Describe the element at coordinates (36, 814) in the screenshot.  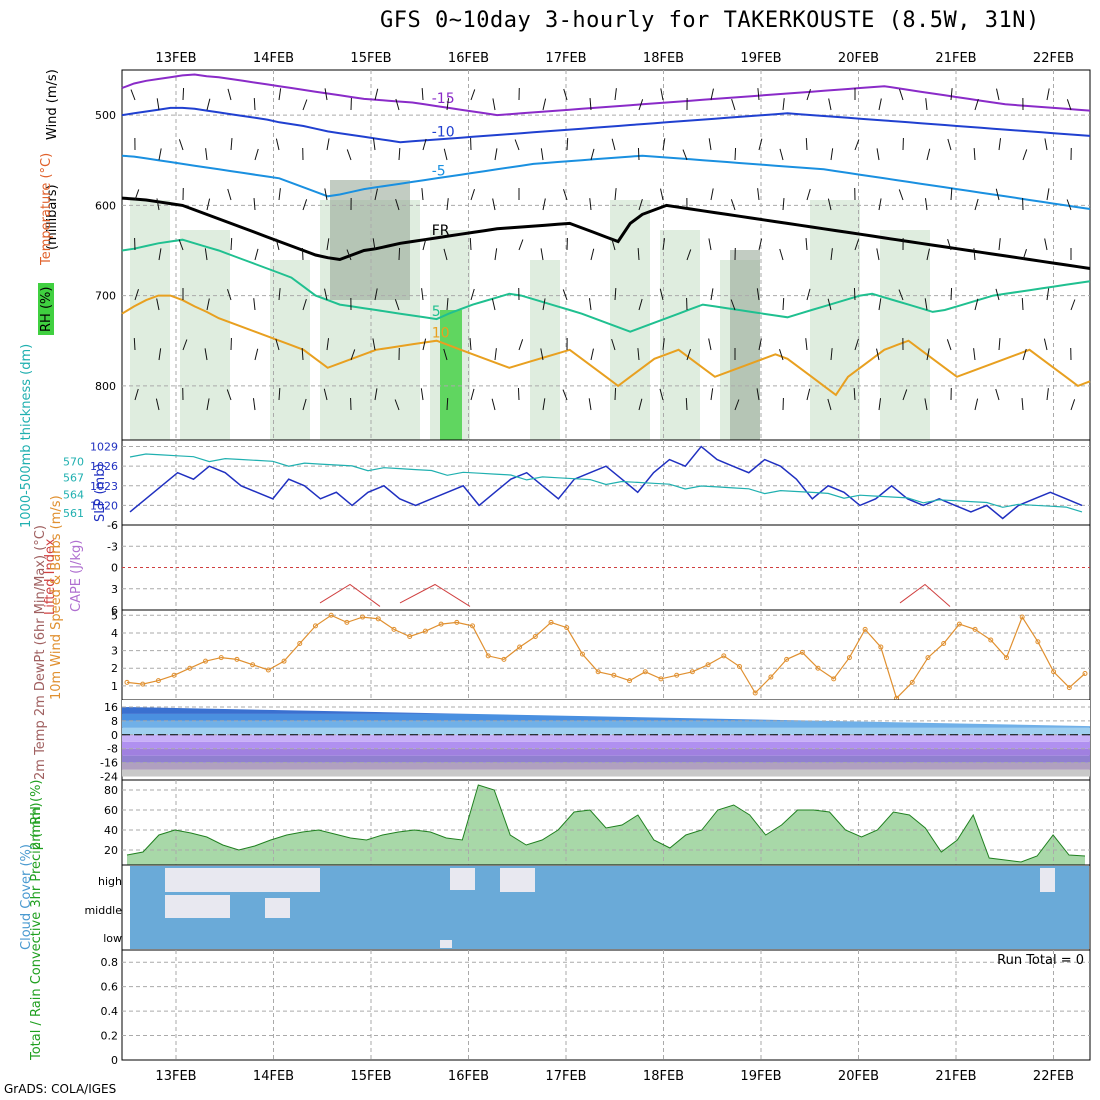
I see `rh2m-label: 2m RH (%)` at that location.